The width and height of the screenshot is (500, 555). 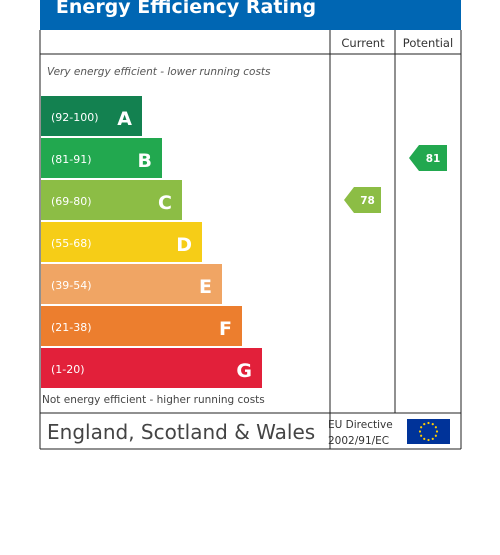 I want to click on band-c-range: (69-80), so click(x=71, y=201).